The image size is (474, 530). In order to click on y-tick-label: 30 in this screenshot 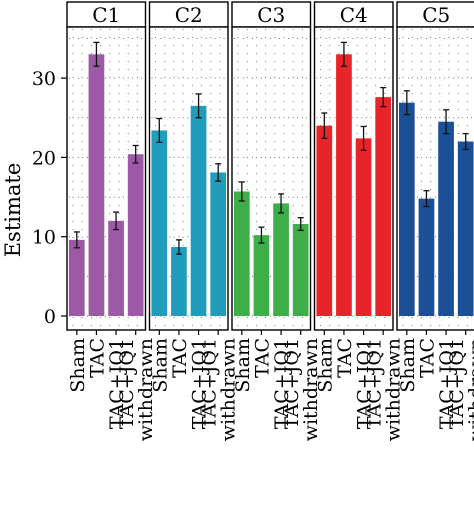, I will do `click(44, 79)`.